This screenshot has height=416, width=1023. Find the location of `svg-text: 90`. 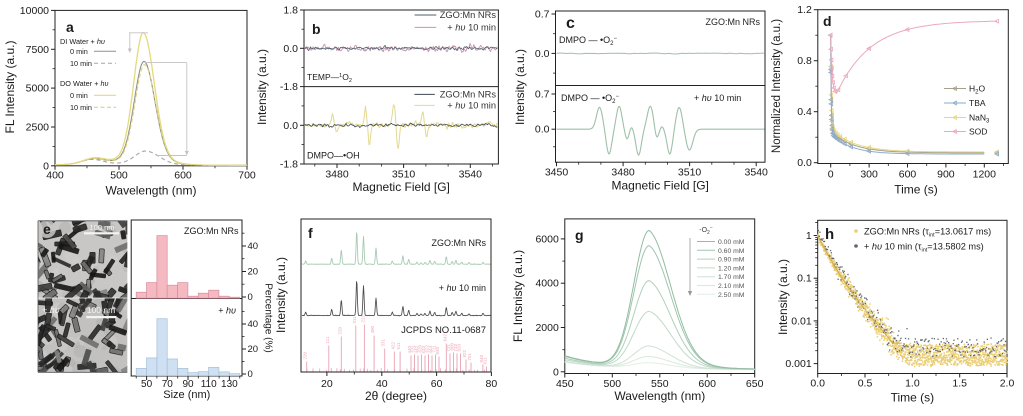

svg-text: 90 is located at coordinates (188, 384).